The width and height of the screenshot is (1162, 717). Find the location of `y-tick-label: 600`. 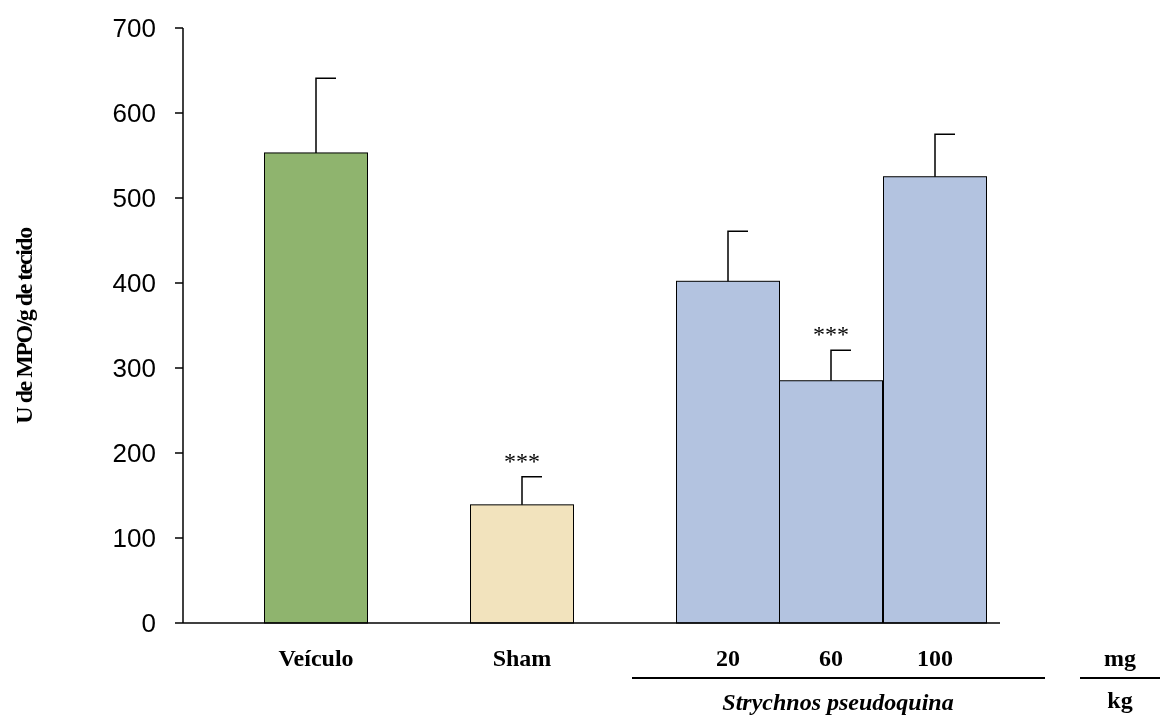

y-tick-label: 600 is located at coordinates (134, 113).